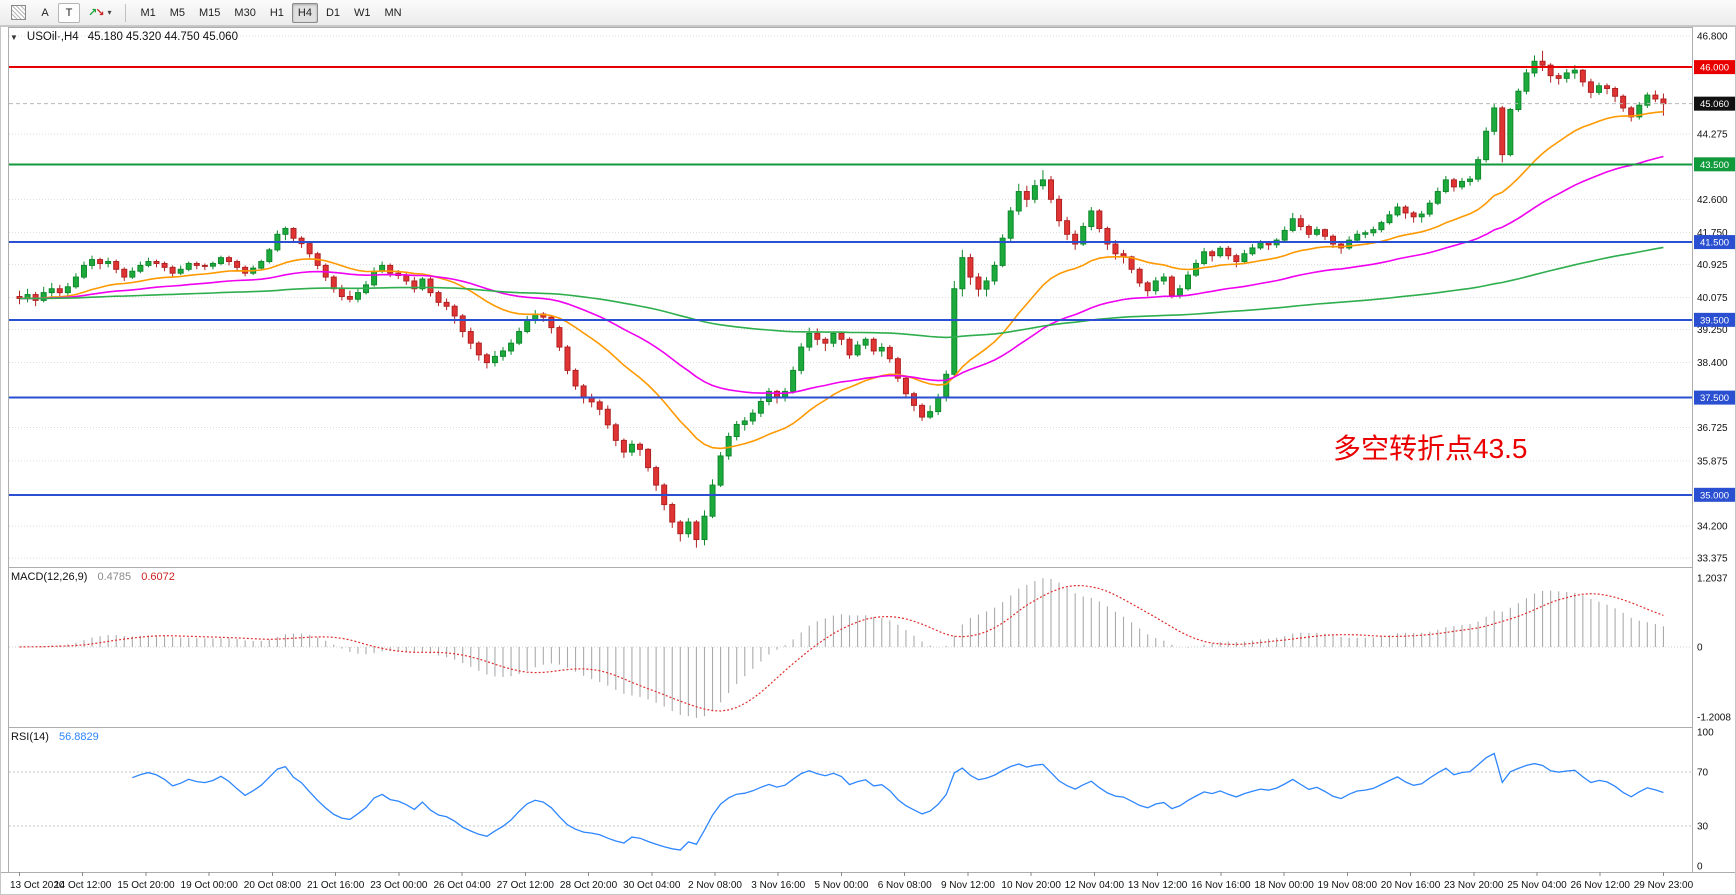  I want to click on svg-text: 39.500, so click(1714, 320).